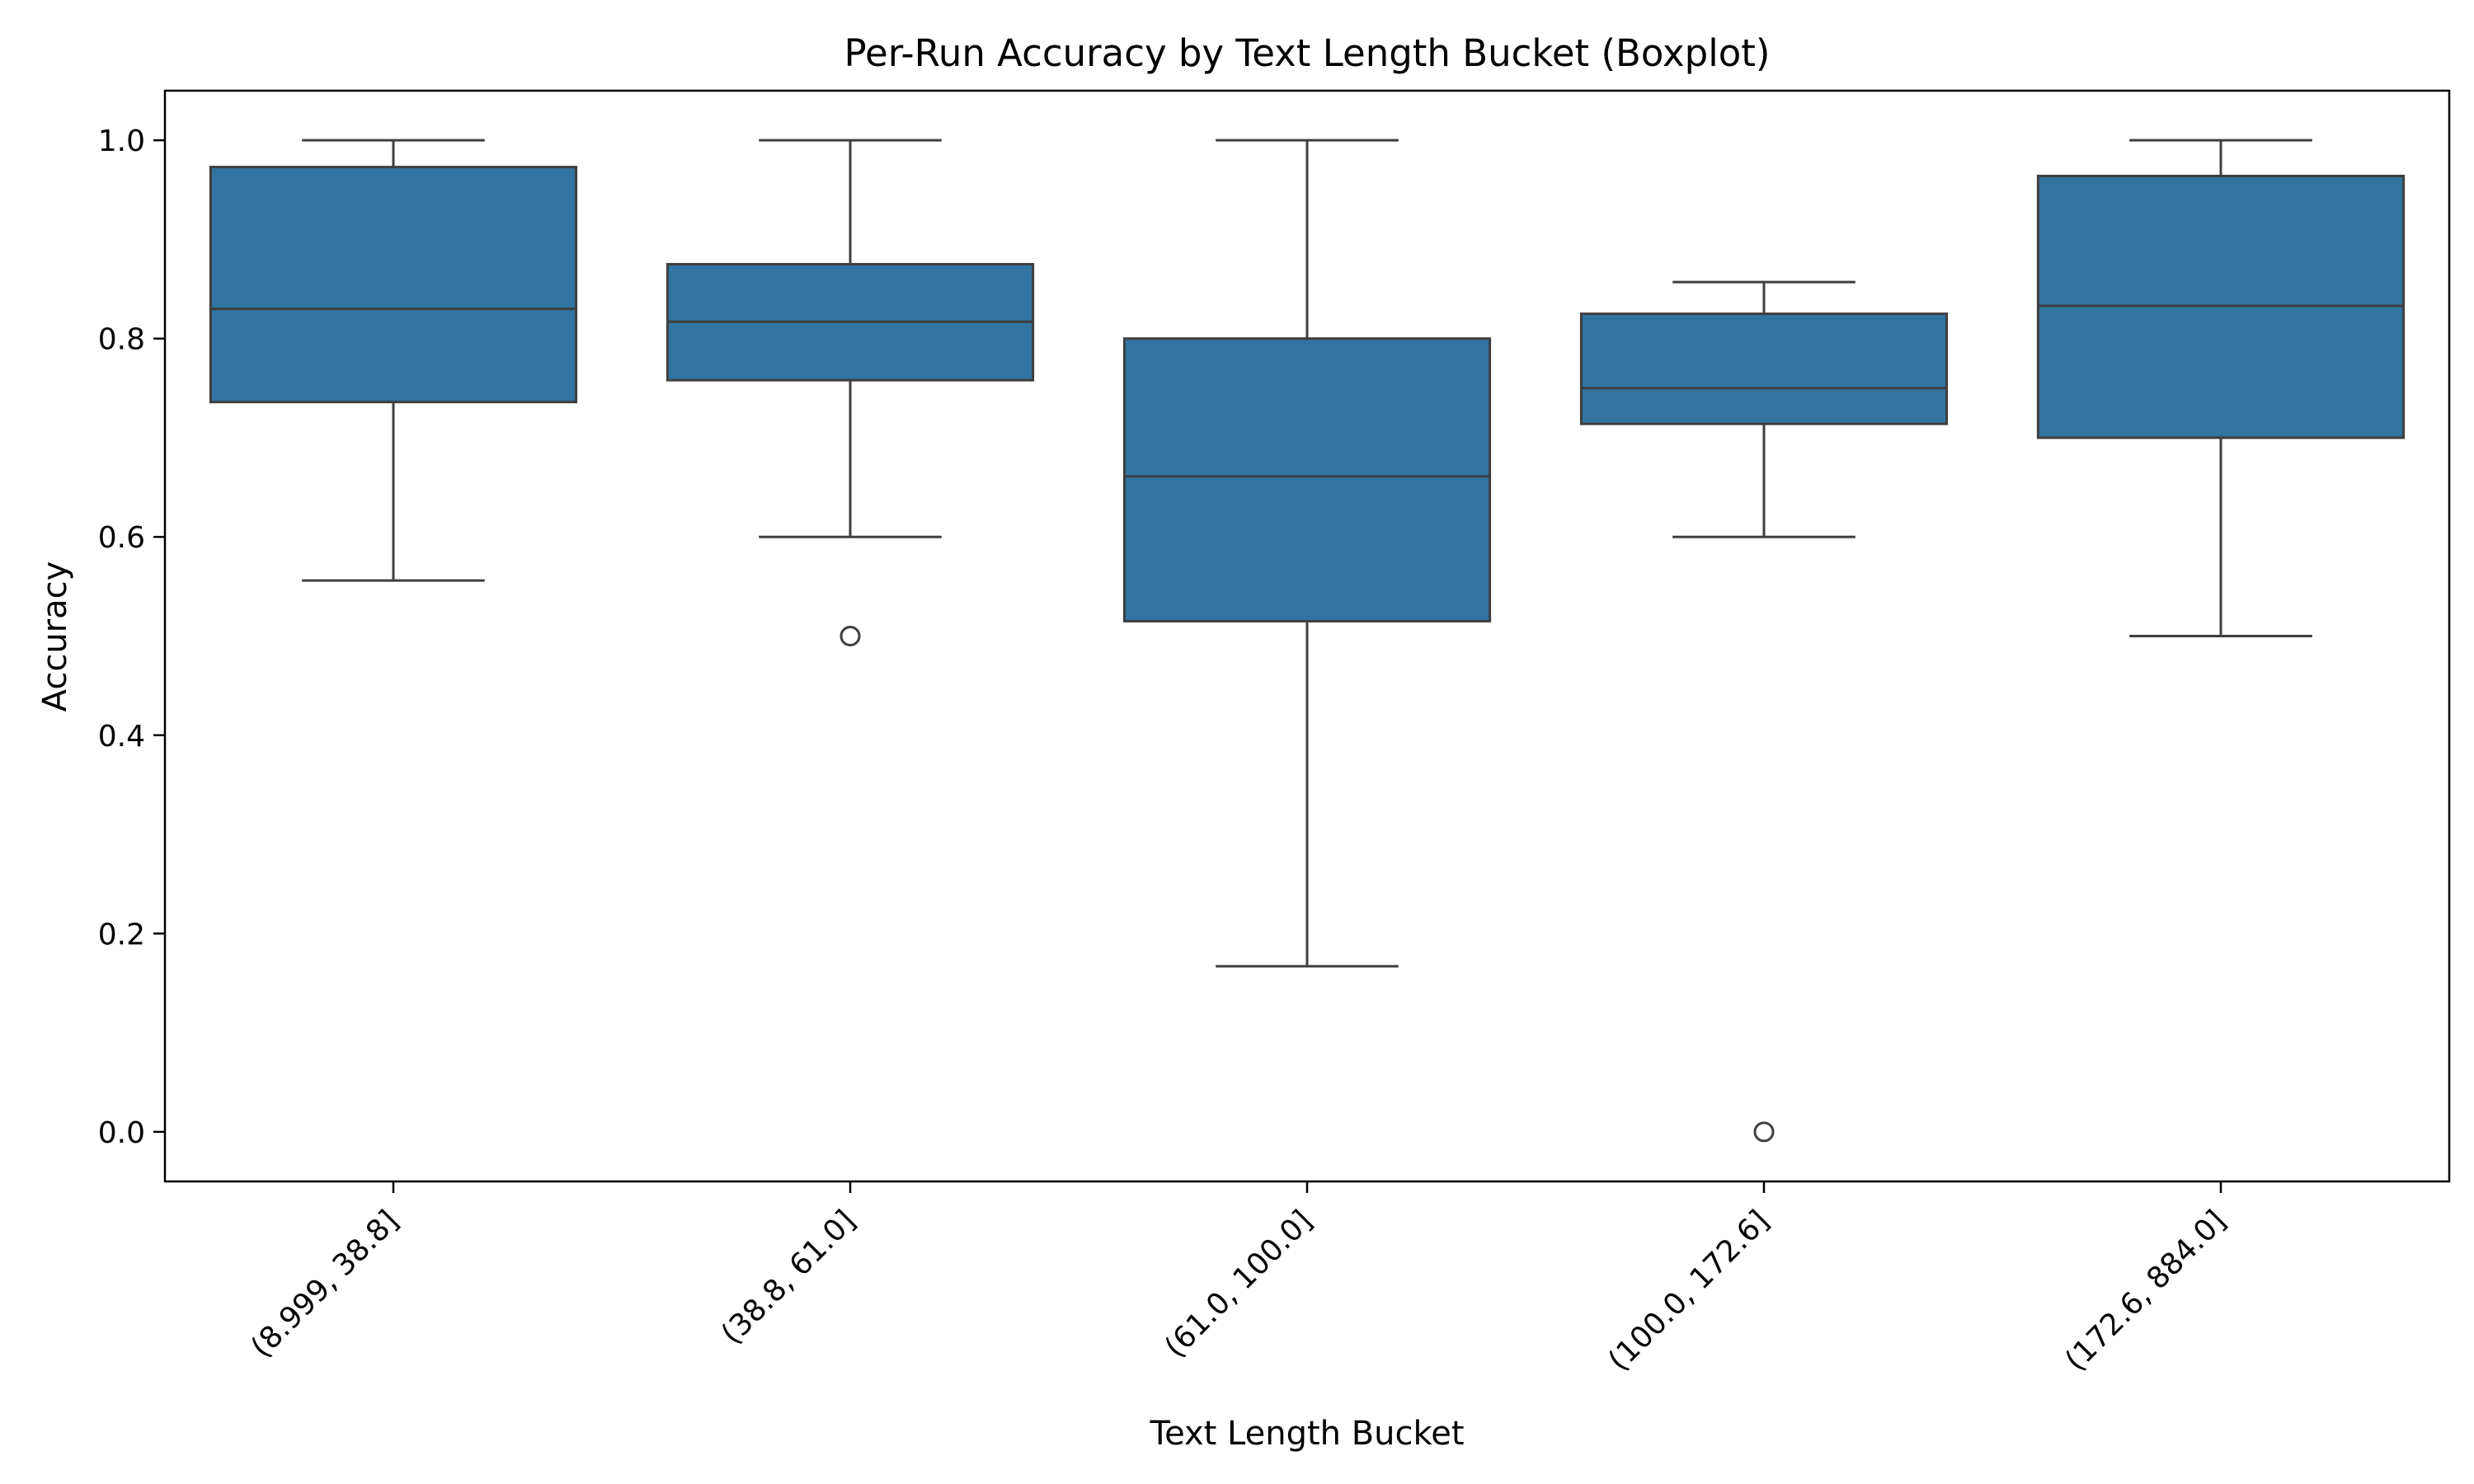 The image size is (2474, 1484). Describe the element at coordinates (1306, 1434) in the screenshot. I see `x-axis-label: Text Length Bucket` at that location.